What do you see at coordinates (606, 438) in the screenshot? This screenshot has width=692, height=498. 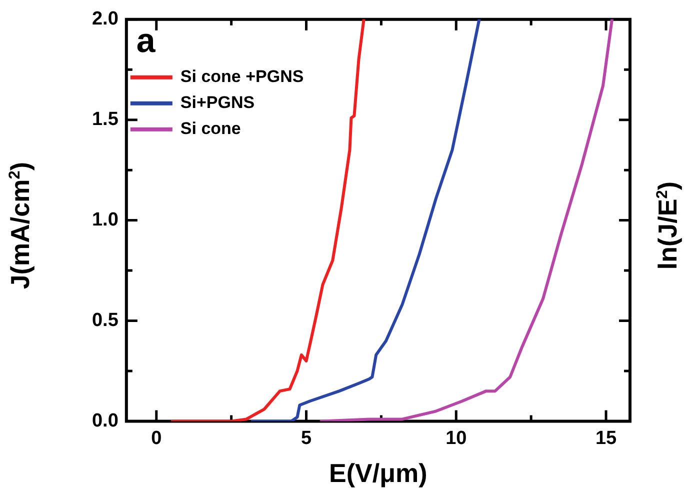 I see `x-tick-label: 15` at bounding box center [606, 438].